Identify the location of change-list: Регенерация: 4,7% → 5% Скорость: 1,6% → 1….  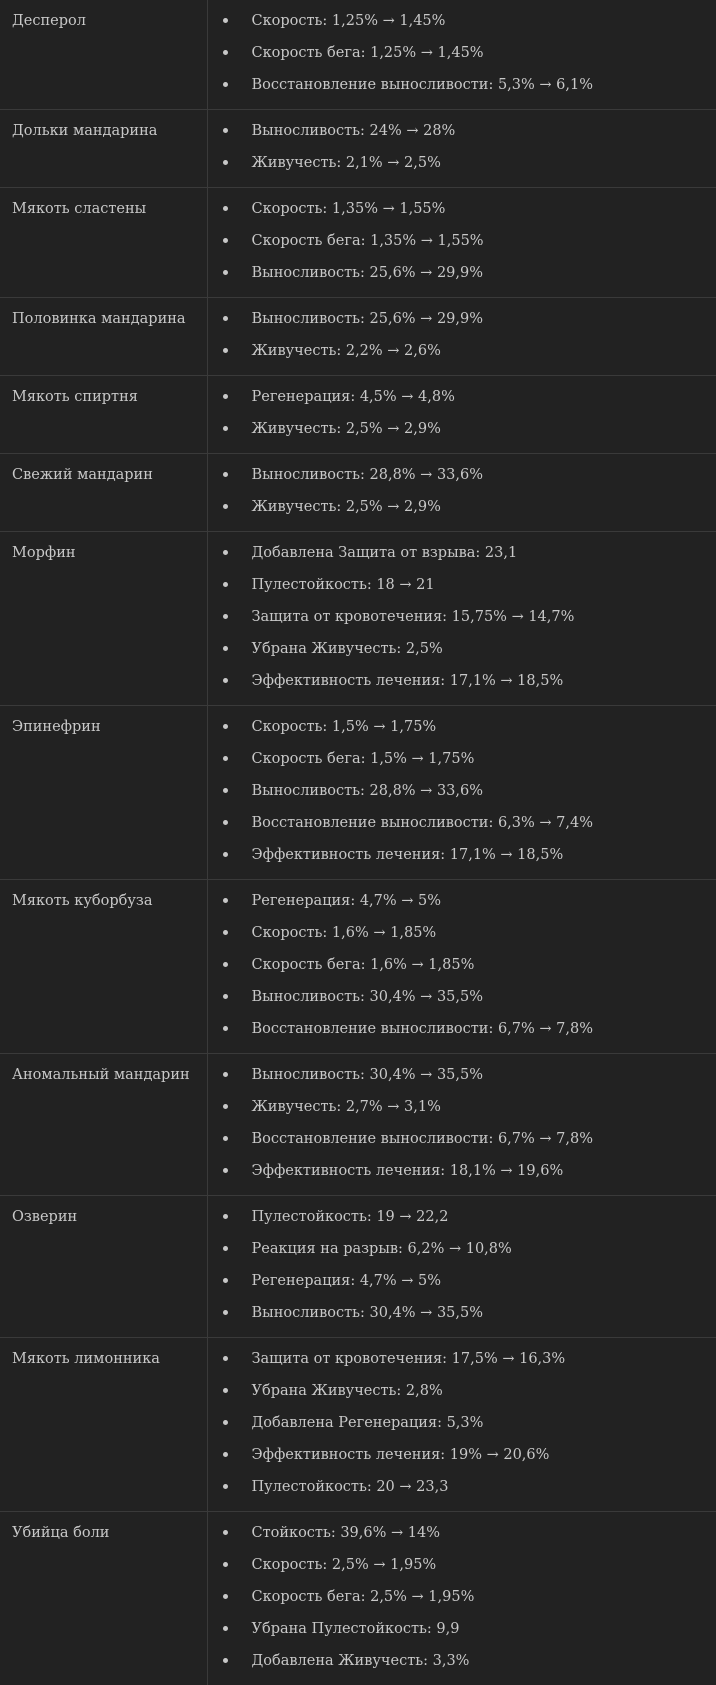
(462, 967).